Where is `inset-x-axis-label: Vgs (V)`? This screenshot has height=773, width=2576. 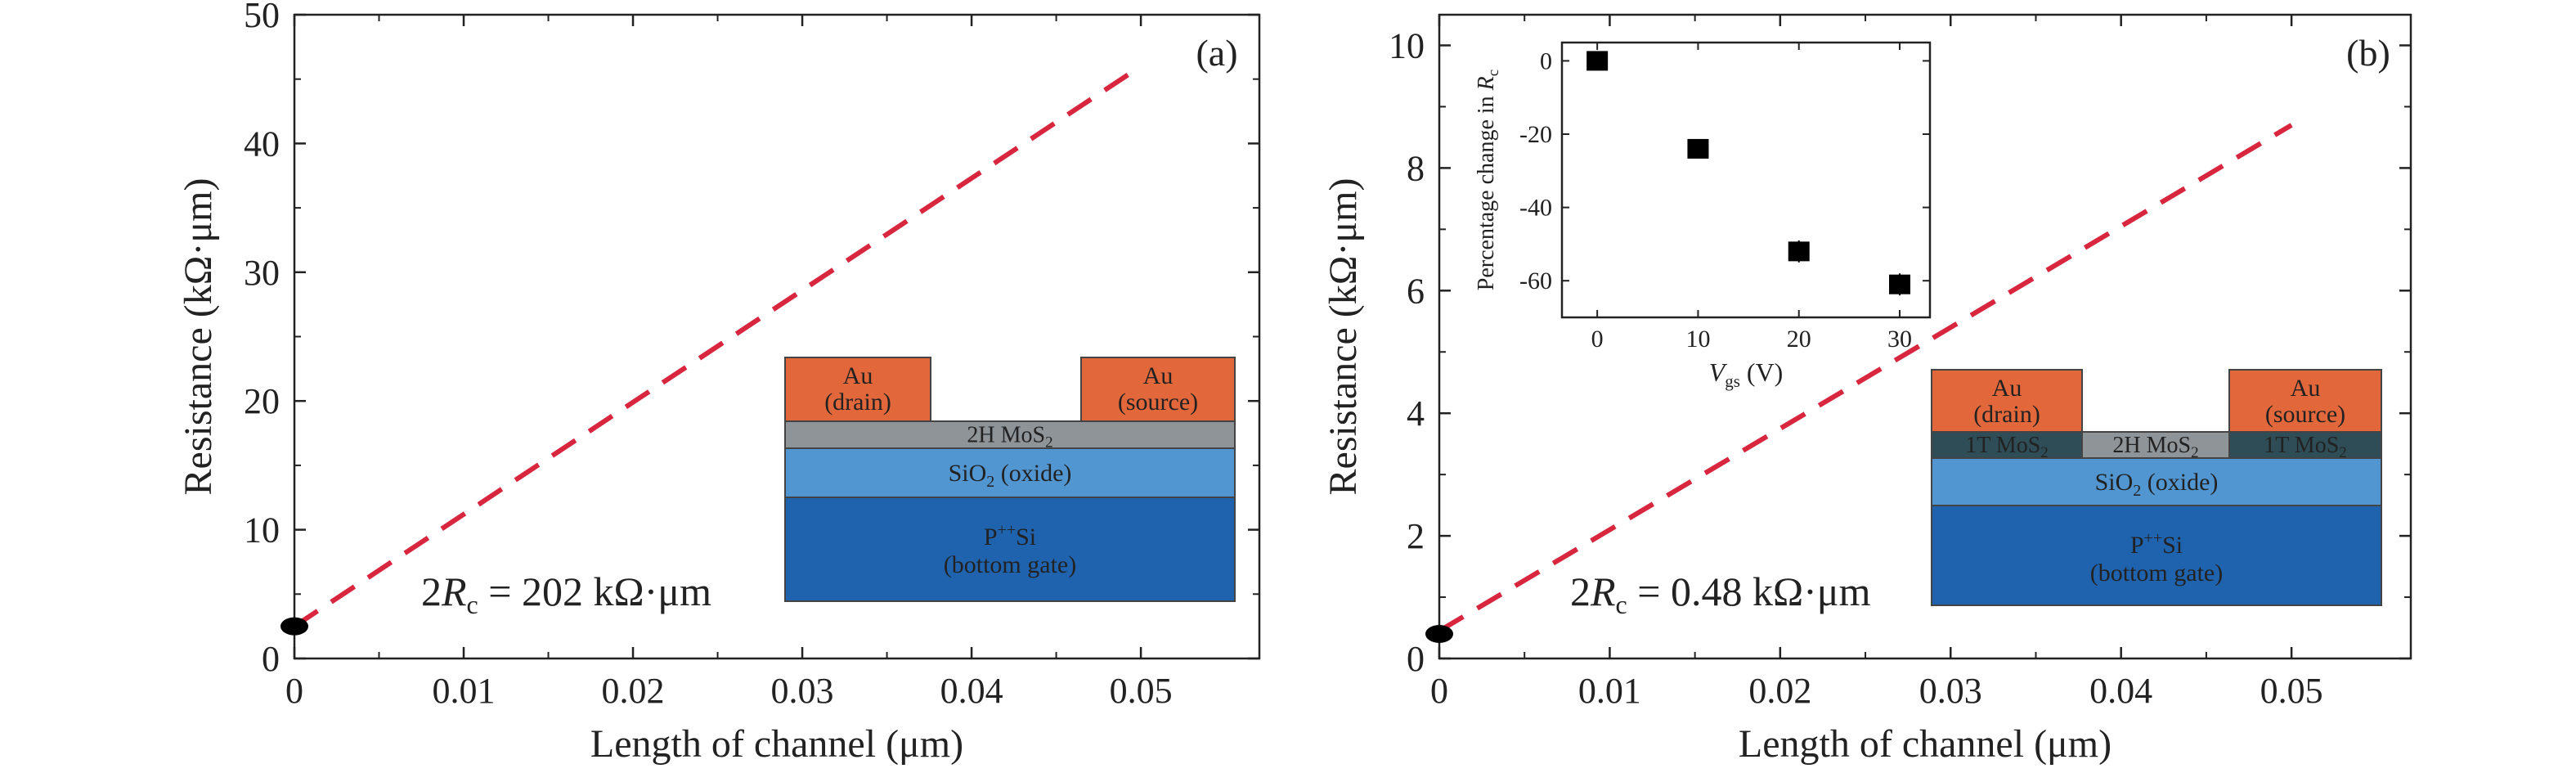
inset-x-axis-label: Vgs (V) is located at coordinates (1746, 374).